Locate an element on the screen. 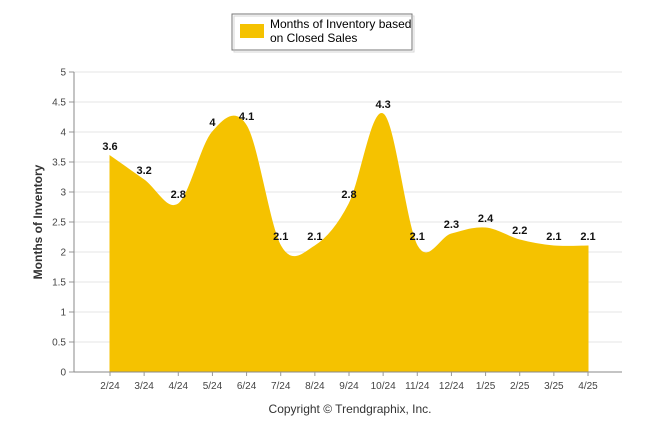  y-tick-labels: 0 0.5 1 1.5 2 2.5 3 3.5 4 4.5 5 is located at coordinates (59, 223).